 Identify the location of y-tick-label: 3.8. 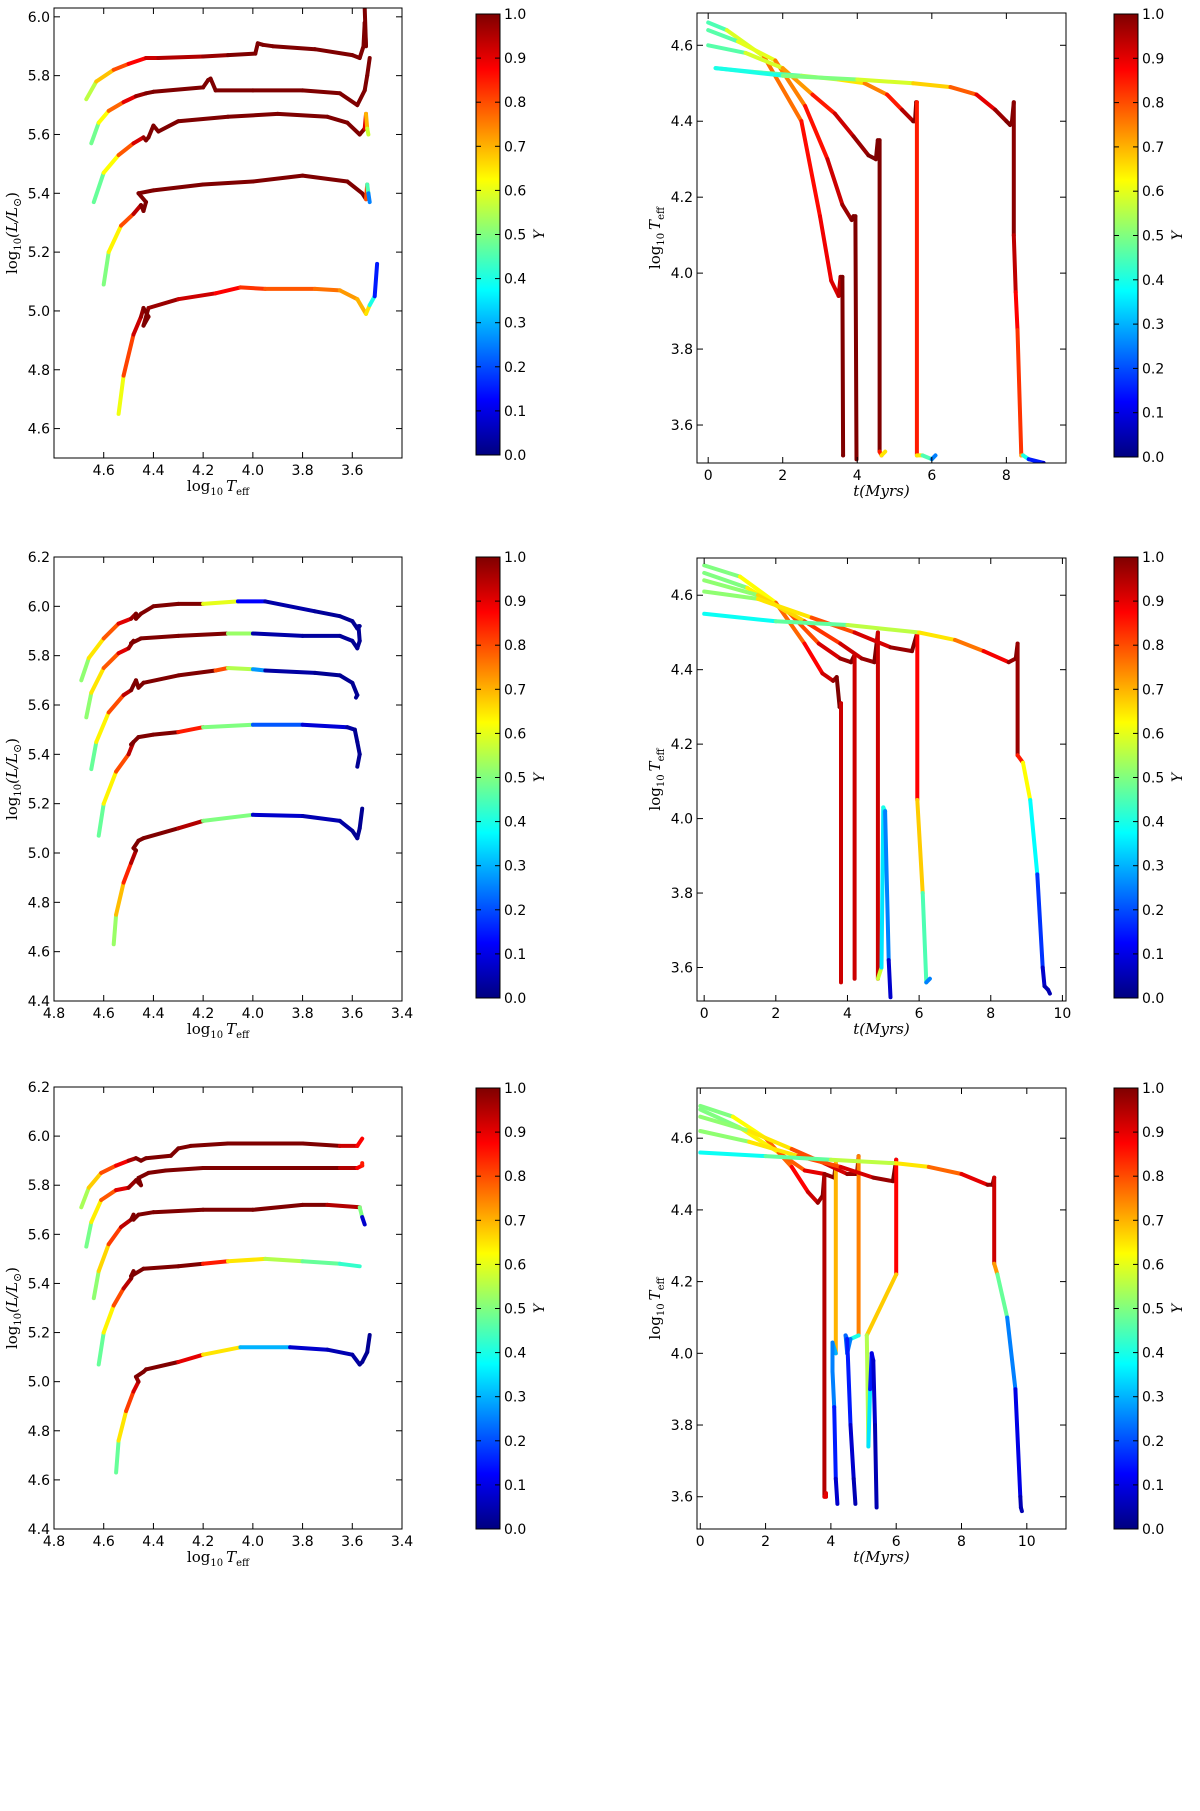
(682, 1426).